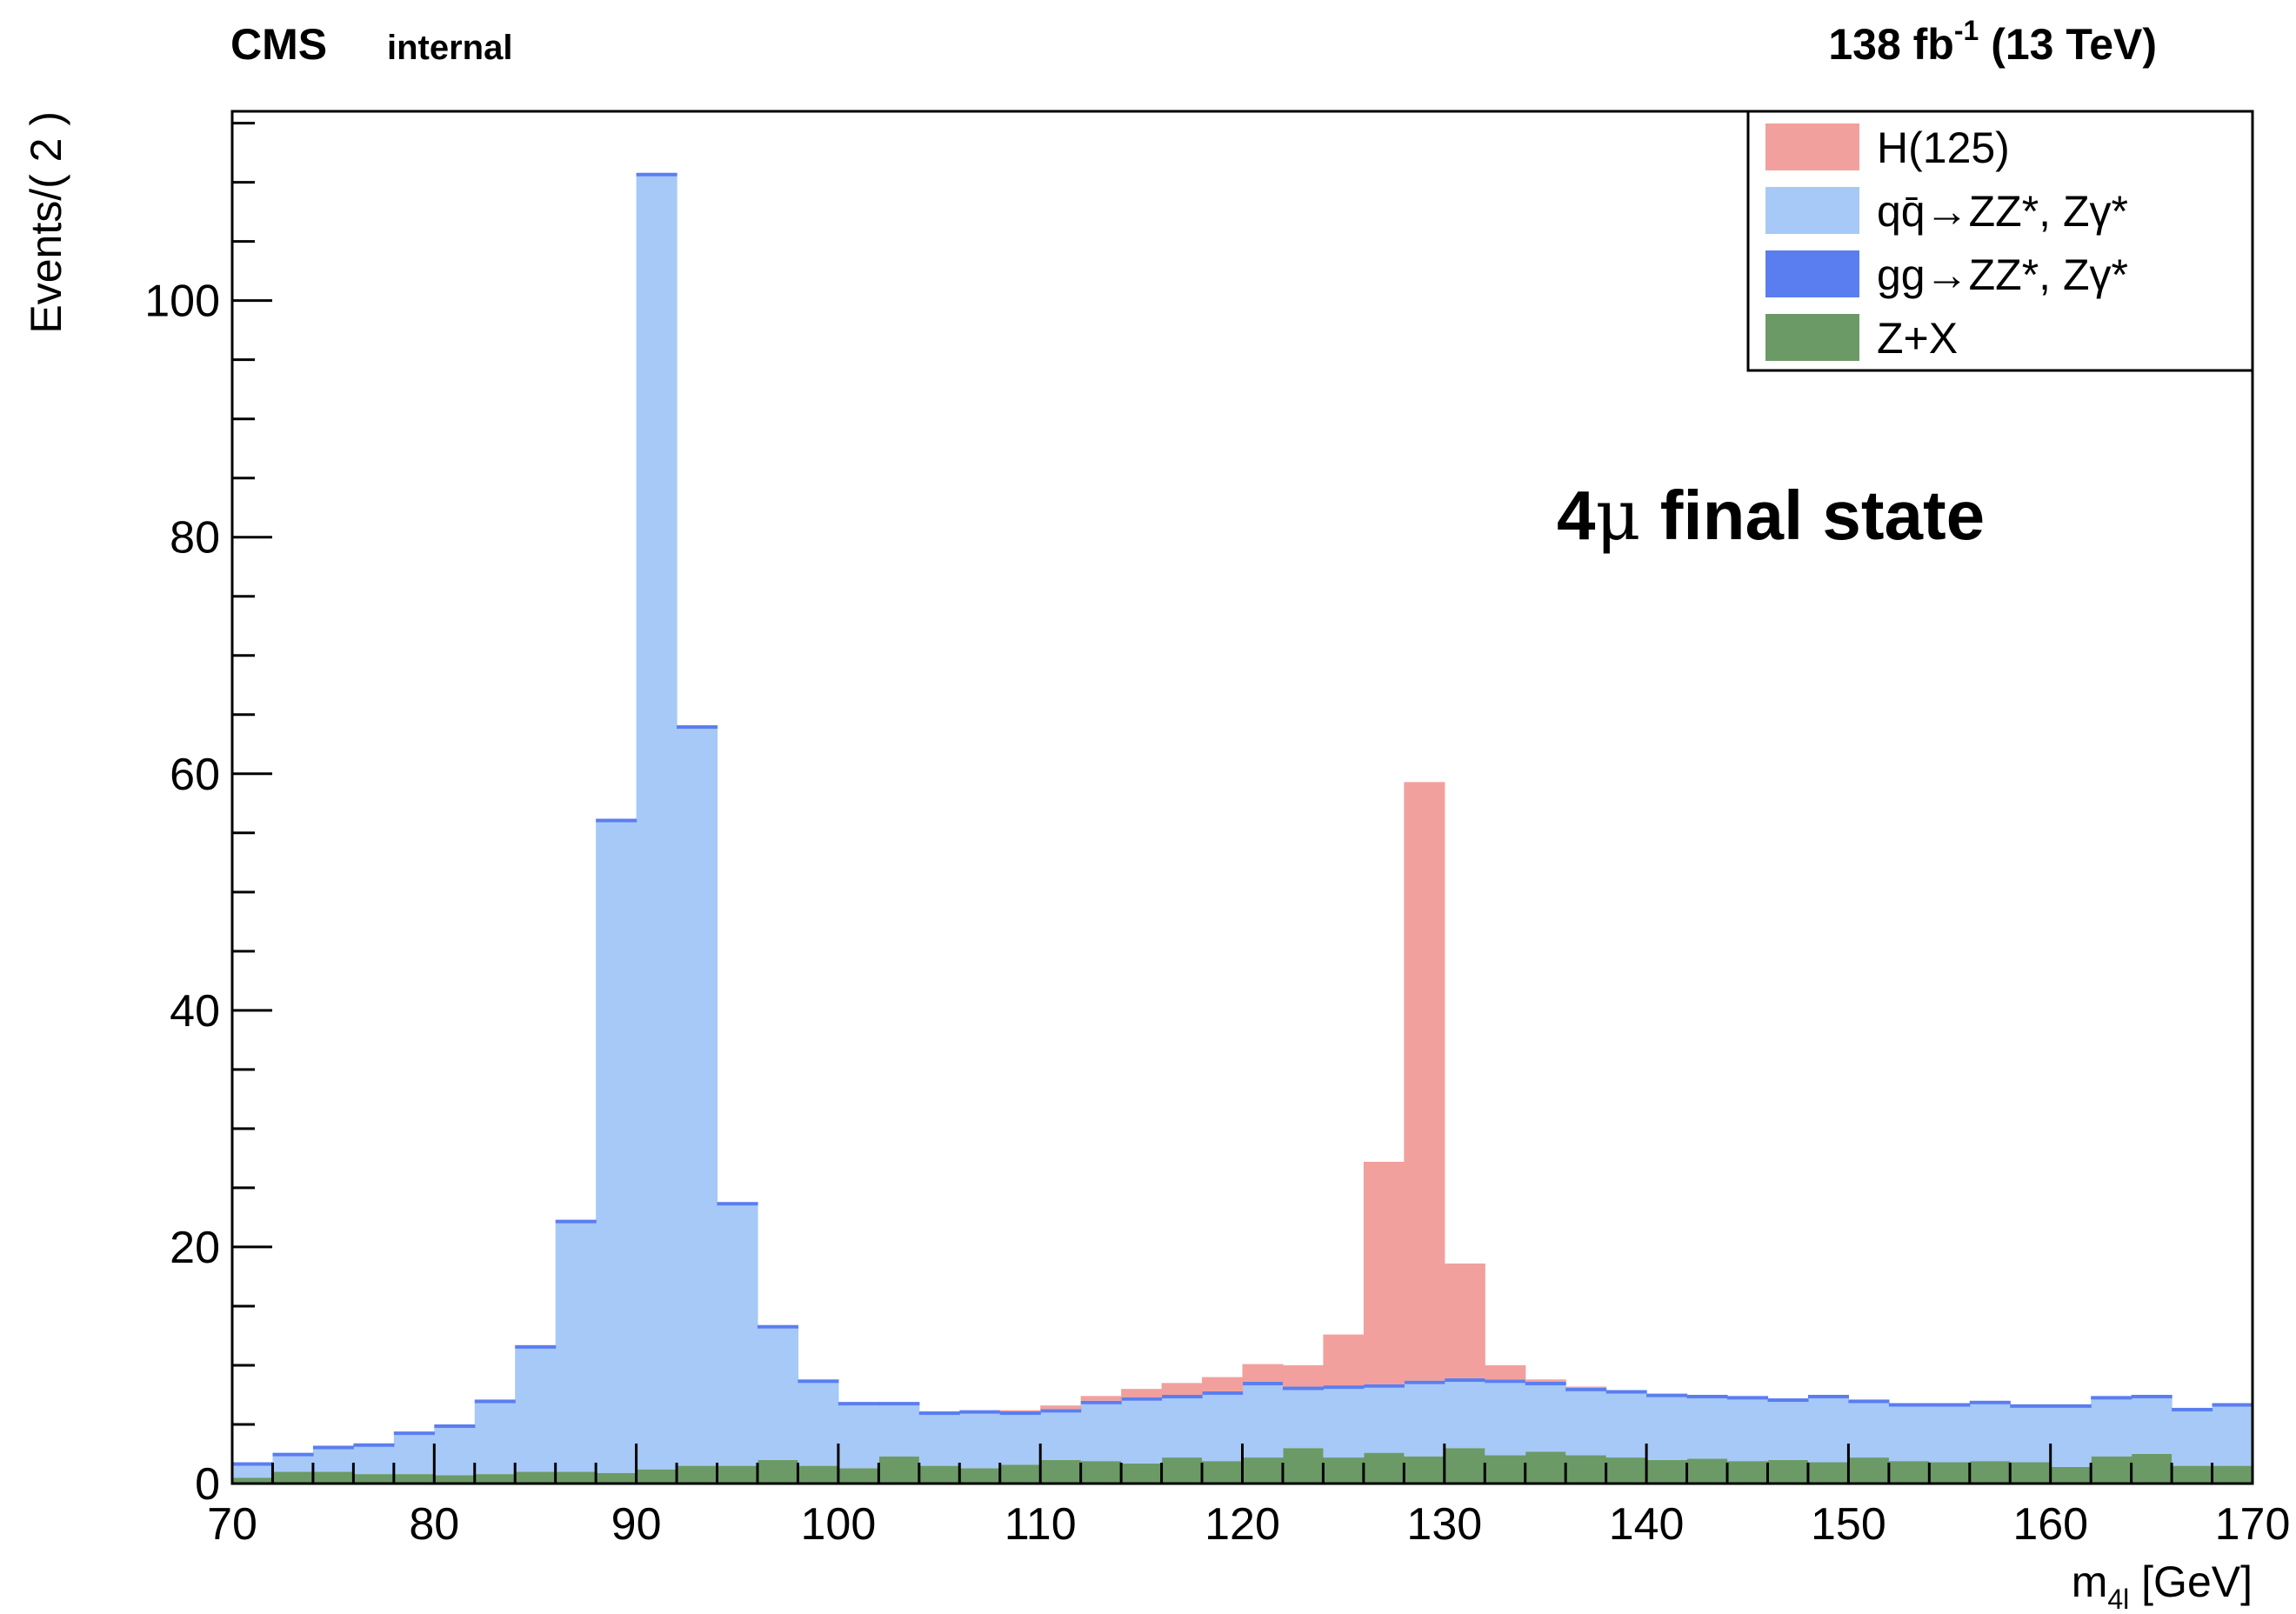 This screenshot has width=2296, height=1614. I want to click on luminosity-label: 138 fb-1 (13 TeV), so click(1993, 42).